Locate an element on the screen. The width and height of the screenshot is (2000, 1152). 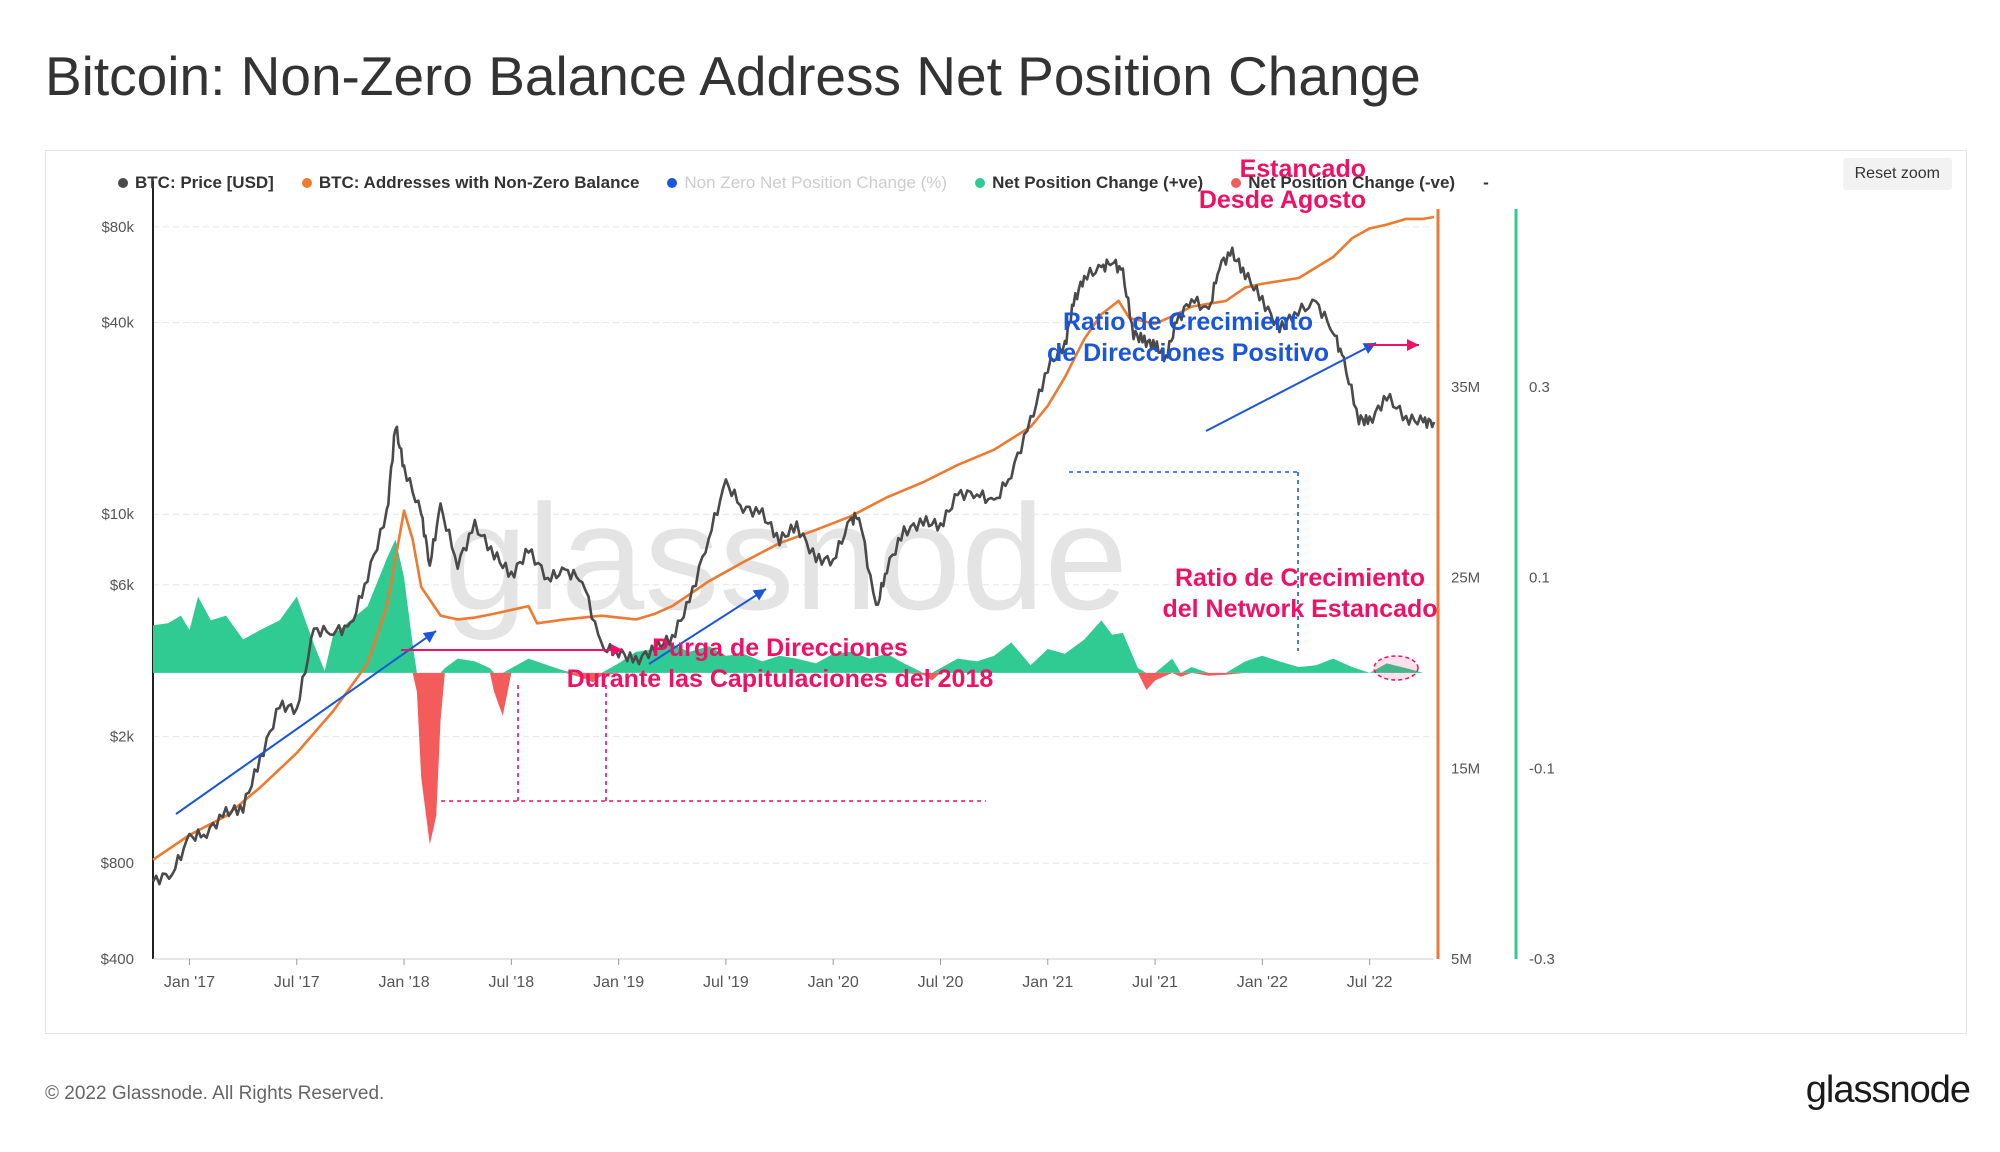
y-right-addresses-tick-label: 25M is located at coordinates (1465, 578).